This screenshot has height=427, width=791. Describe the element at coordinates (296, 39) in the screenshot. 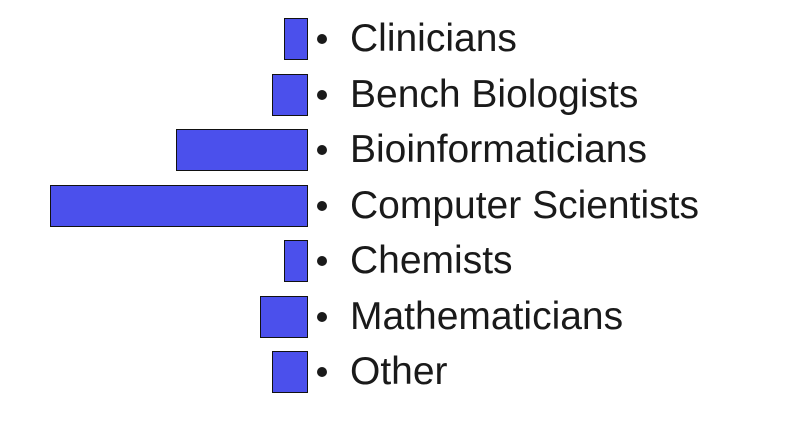

I see `bar-clinicians` at that location.